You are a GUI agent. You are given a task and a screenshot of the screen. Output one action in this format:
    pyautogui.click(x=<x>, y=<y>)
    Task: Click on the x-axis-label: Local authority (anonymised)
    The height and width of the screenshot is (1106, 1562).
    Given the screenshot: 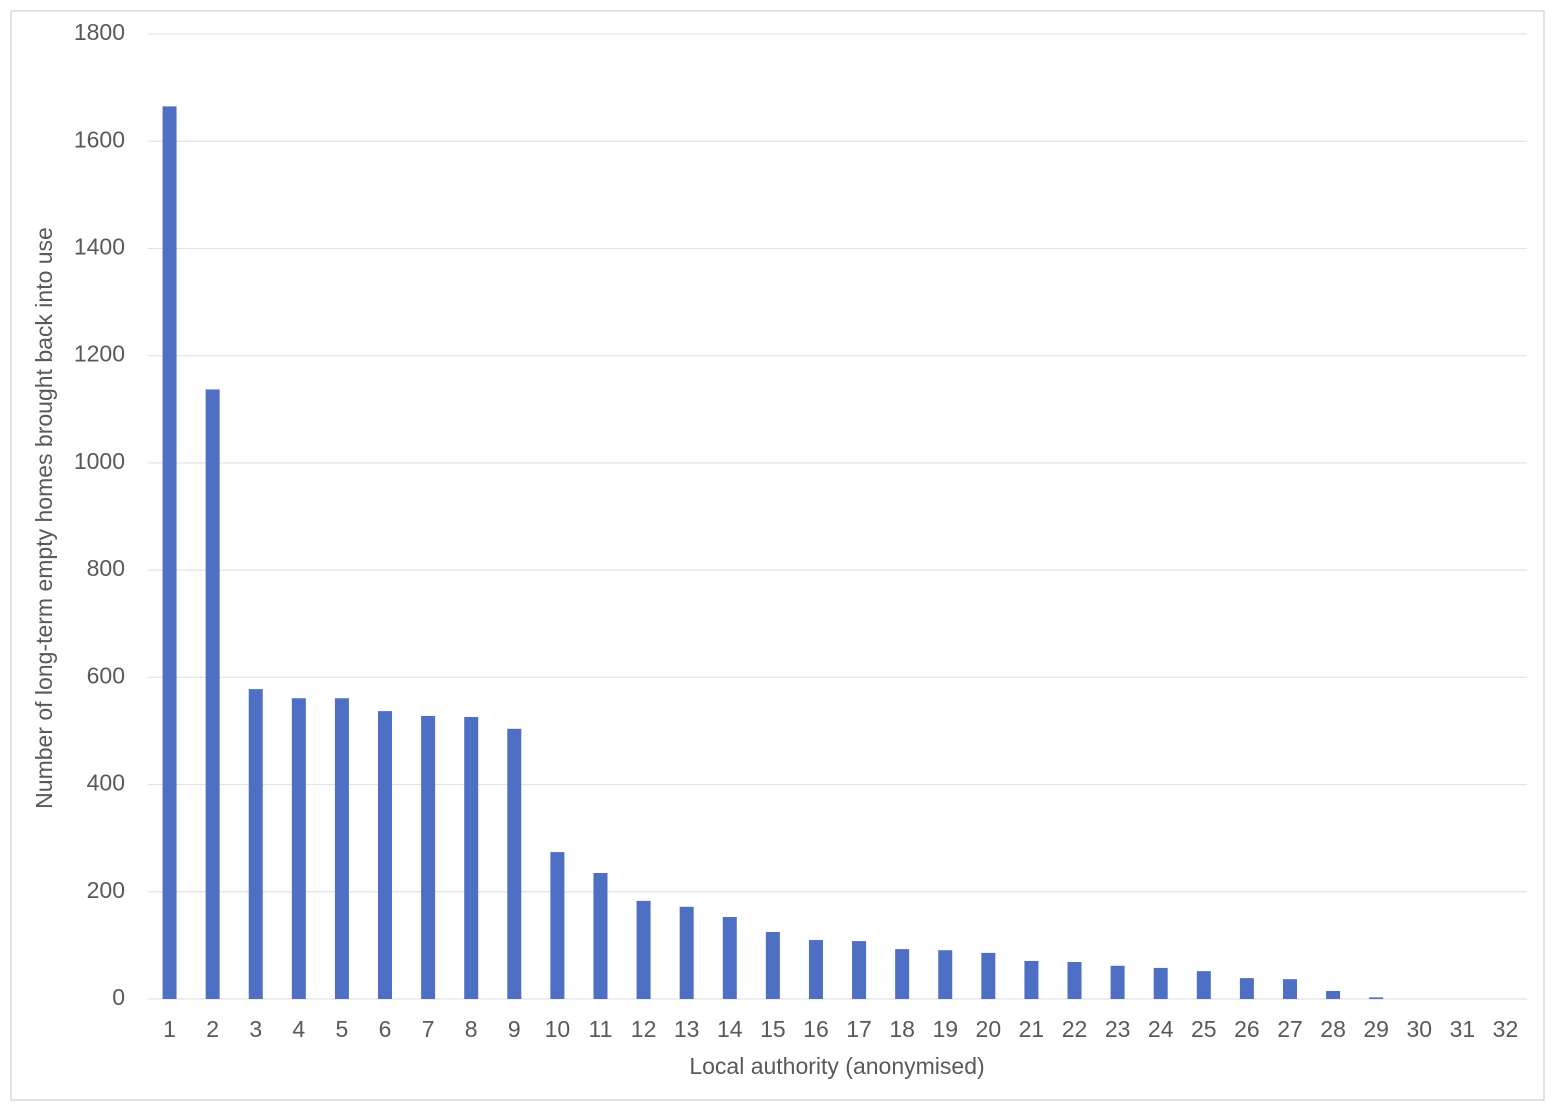 What is the action you would take?
    pyautogui.click(x=836, y=1066)
    